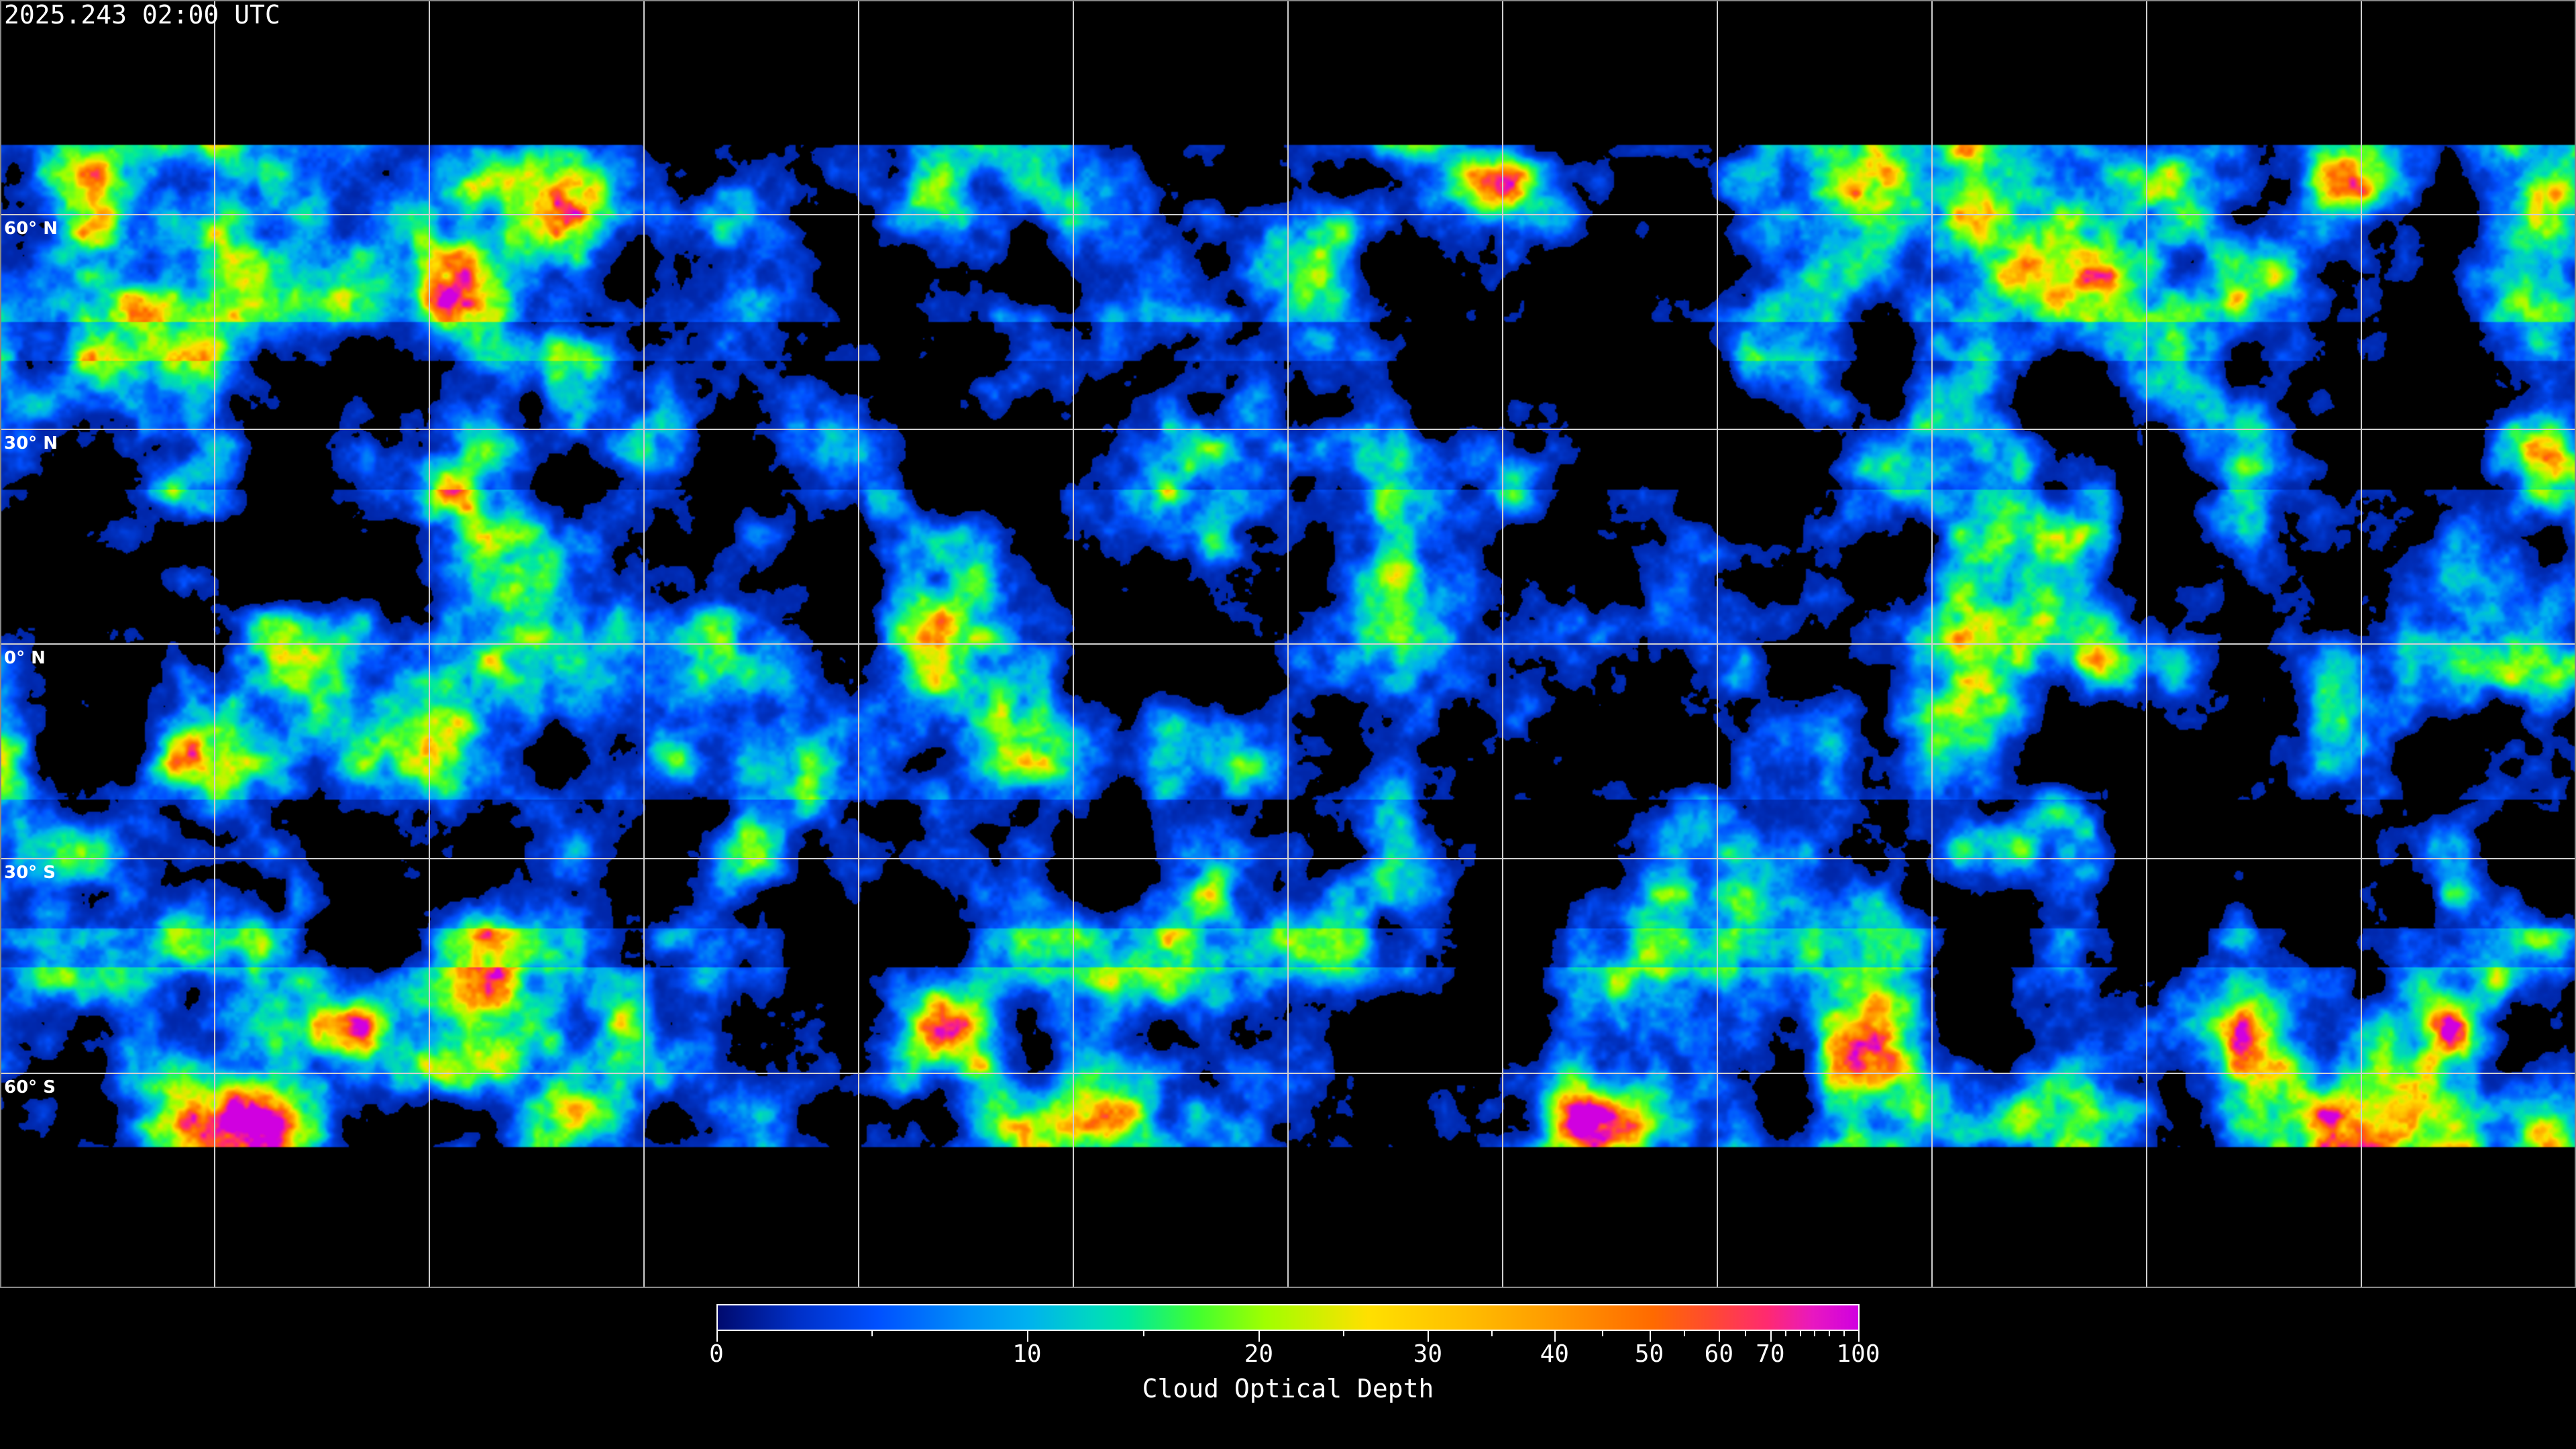  Describe the element at coordinates (31, 443) in the screenshot. I see `lat-label-30n: 30° N` at that location.